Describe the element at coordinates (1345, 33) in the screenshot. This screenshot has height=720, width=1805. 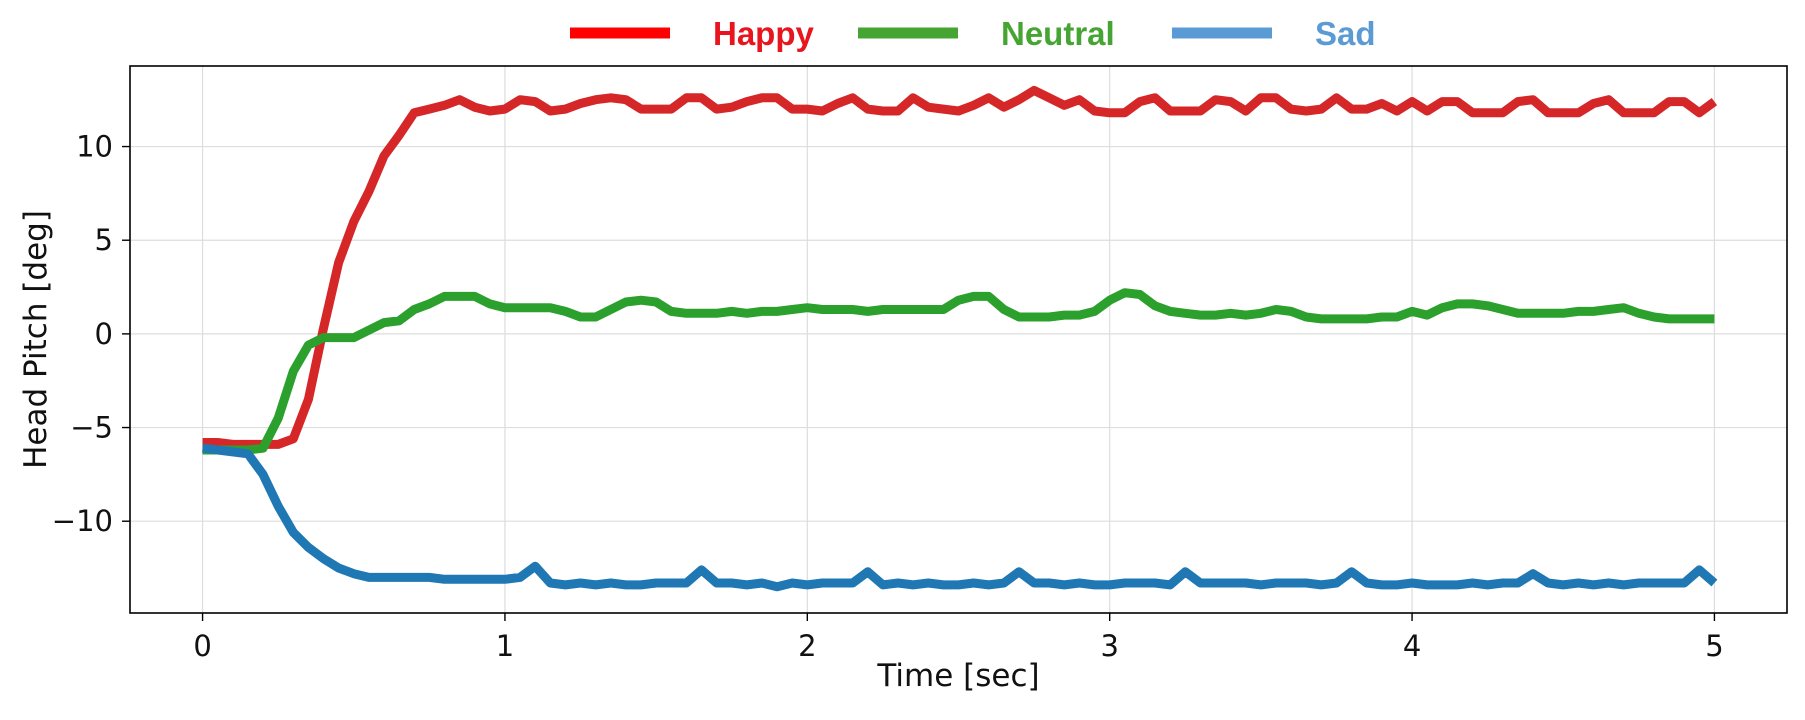
I see `legend-label-sad: Sad` at that location.